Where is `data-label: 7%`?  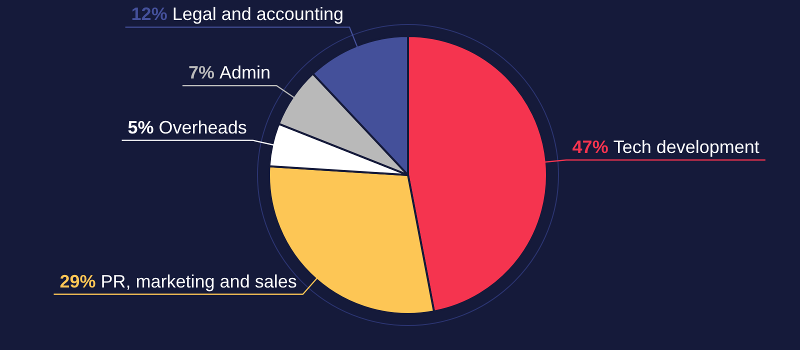 data-label: 7% is located at coordinates (201, 72).